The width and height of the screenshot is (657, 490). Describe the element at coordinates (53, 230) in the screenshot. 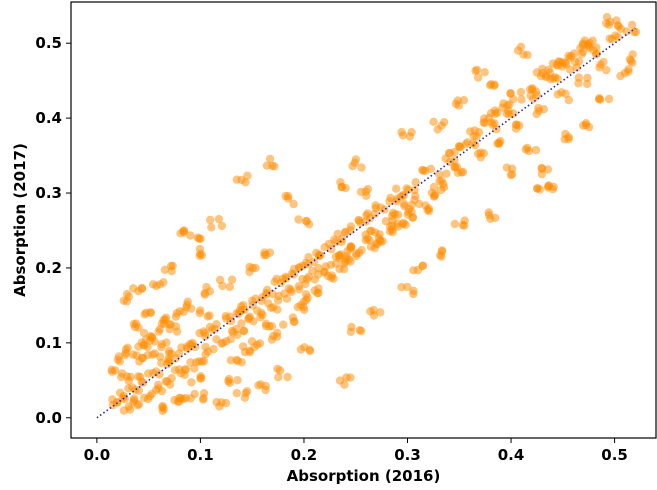

I see `y-axis: 0.0 0.1 0.2 0.3 0.4 0.5` at that location.